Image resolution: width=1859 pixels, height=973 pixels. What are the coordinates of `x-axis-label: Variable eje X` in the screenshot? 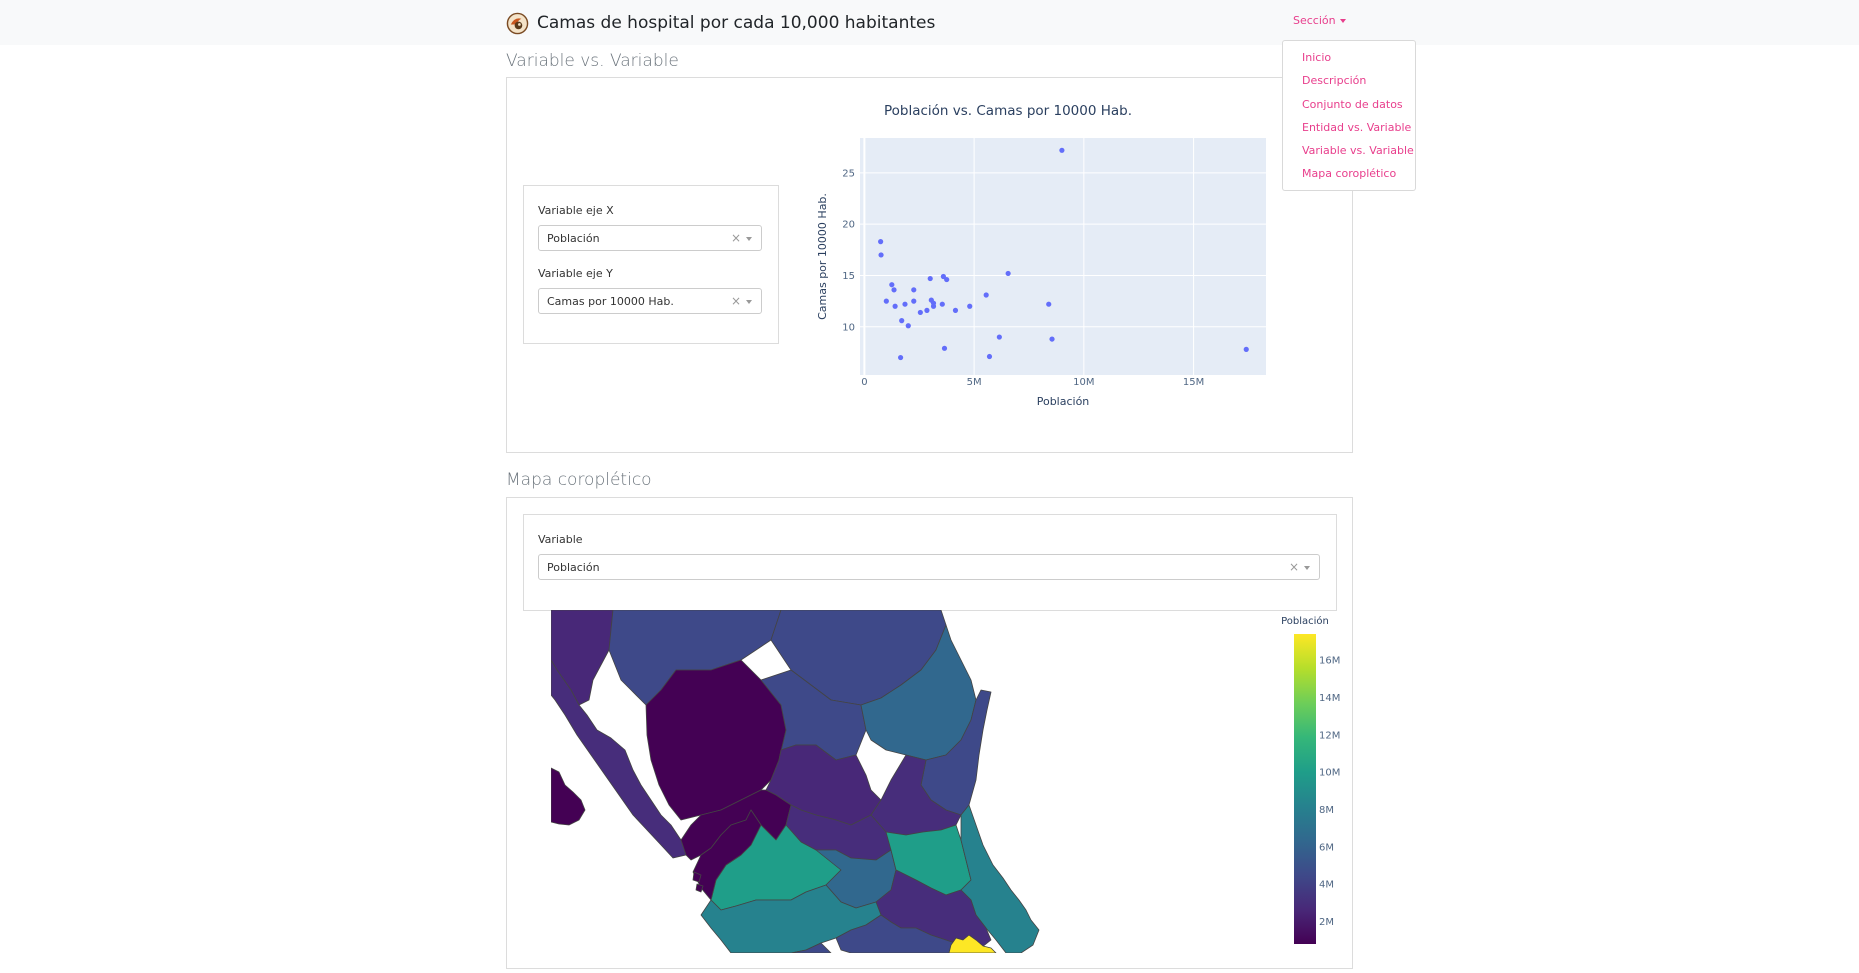 It's located at (576, 210).